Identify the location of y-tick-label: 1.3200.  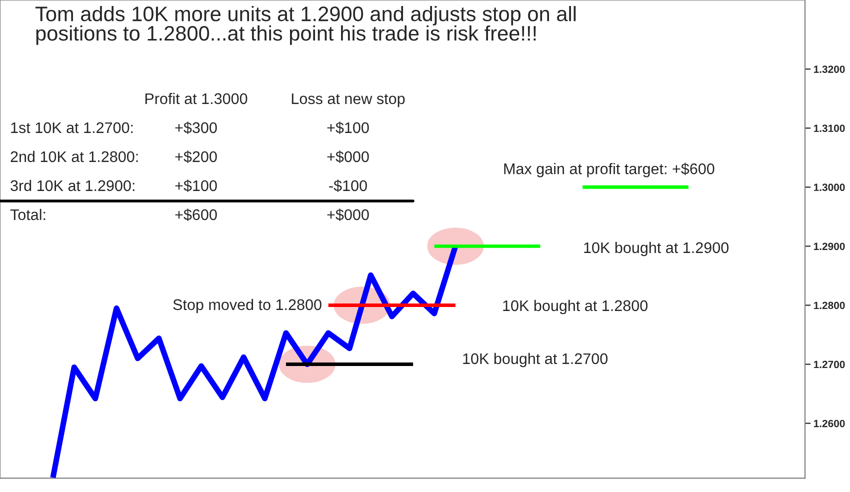
(829, 69).